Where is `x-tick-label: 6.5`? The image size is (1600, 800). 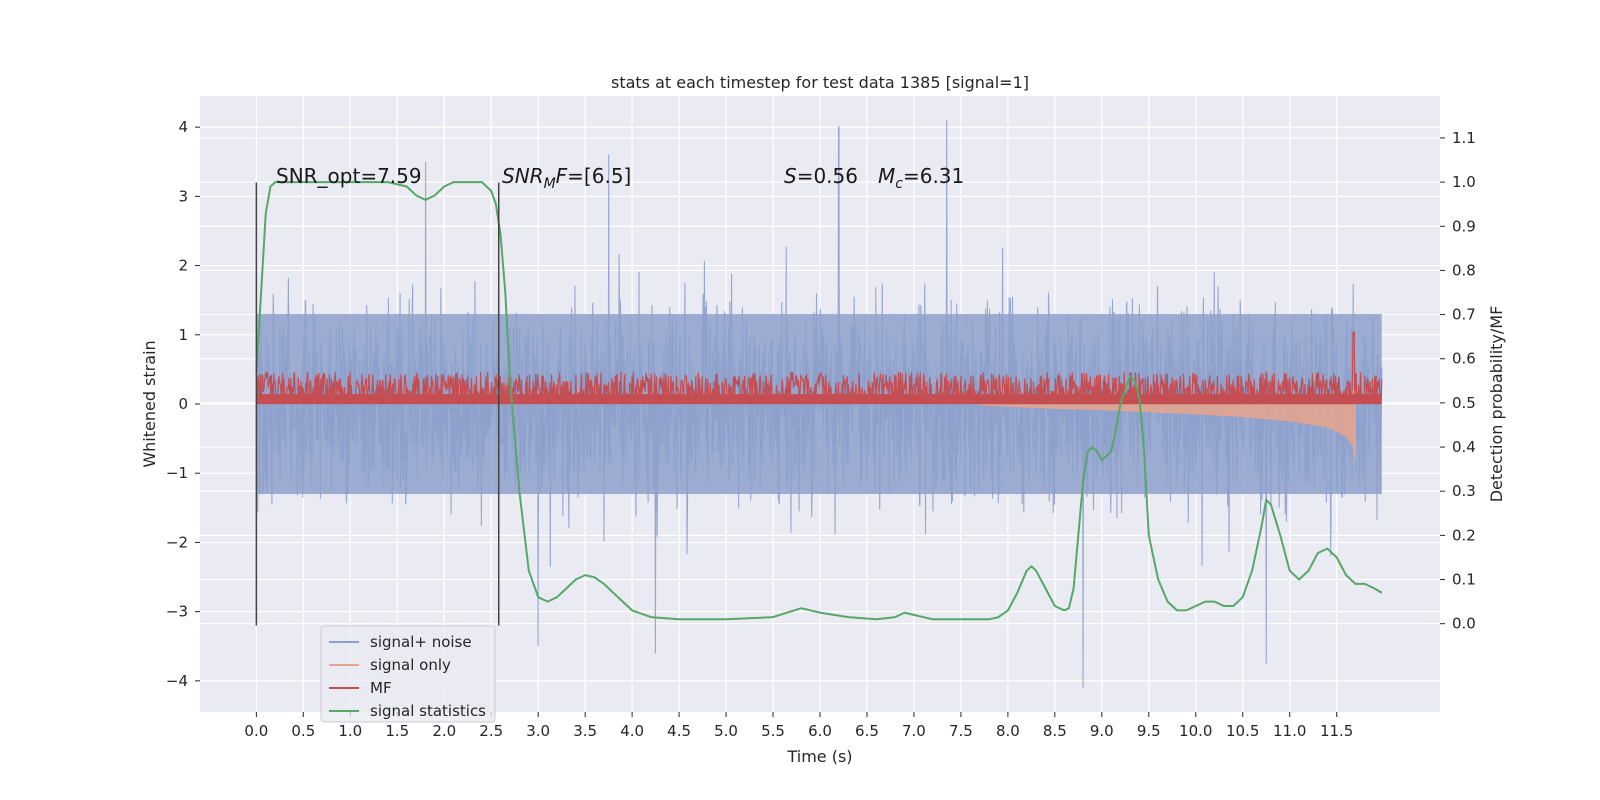 x-tick-label: 6.5 is located at coordinates (867, 731).